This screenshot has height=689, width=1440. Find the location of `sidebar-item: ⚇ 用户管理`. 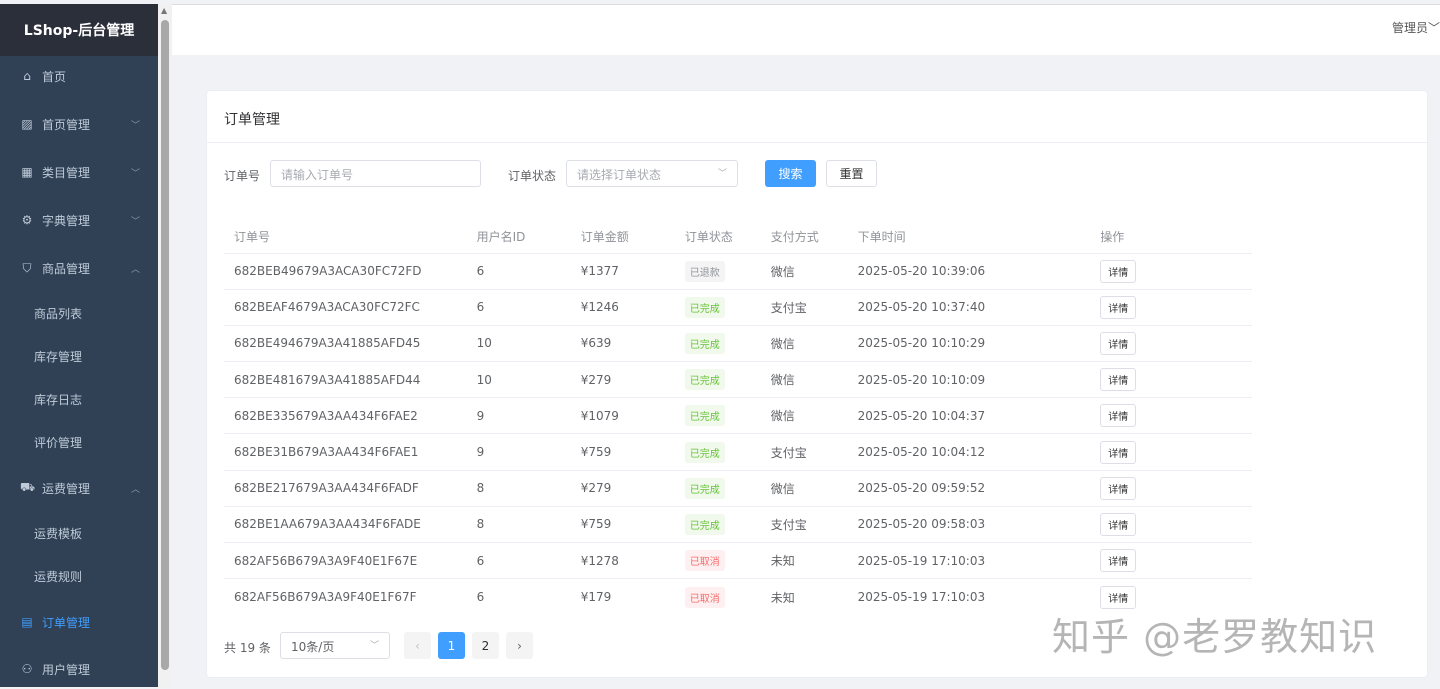

sidebar-item: ⚇ 用户管理 is located at coordinates (79, 669).